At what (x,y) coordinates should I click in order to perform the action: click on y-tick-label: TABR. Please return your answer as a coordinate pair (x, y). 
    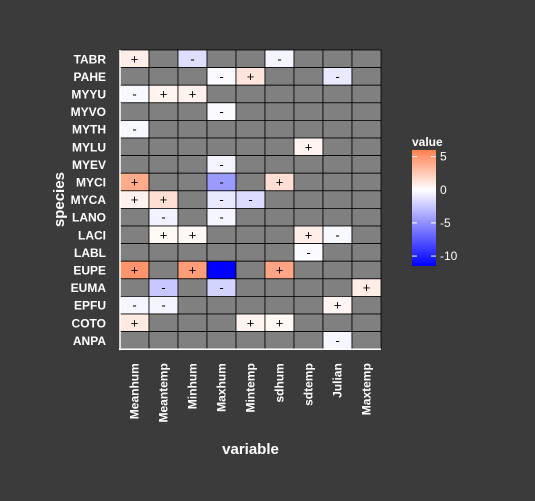
    Looking at the image, I should click on (90, 59).